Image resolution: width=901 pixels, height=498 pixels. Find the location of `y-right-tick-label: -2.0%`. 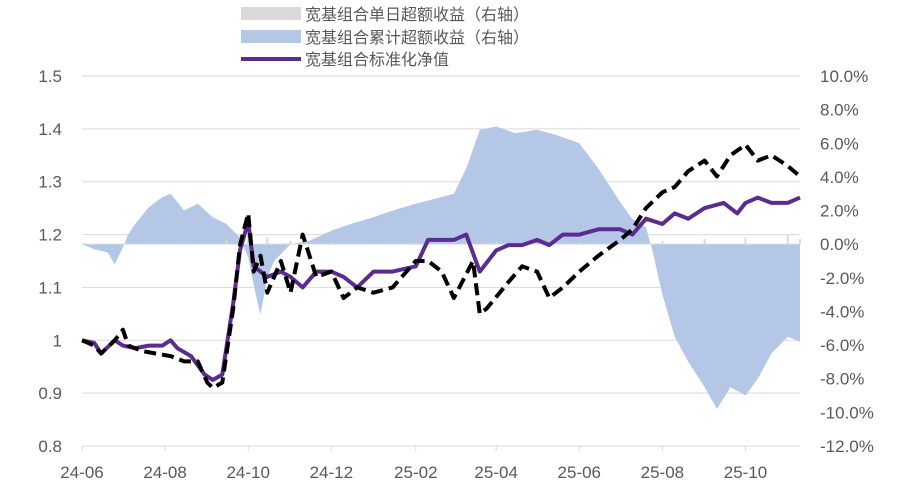

y-right-tick-label: -2.0% is located at coordinates (842, 278).